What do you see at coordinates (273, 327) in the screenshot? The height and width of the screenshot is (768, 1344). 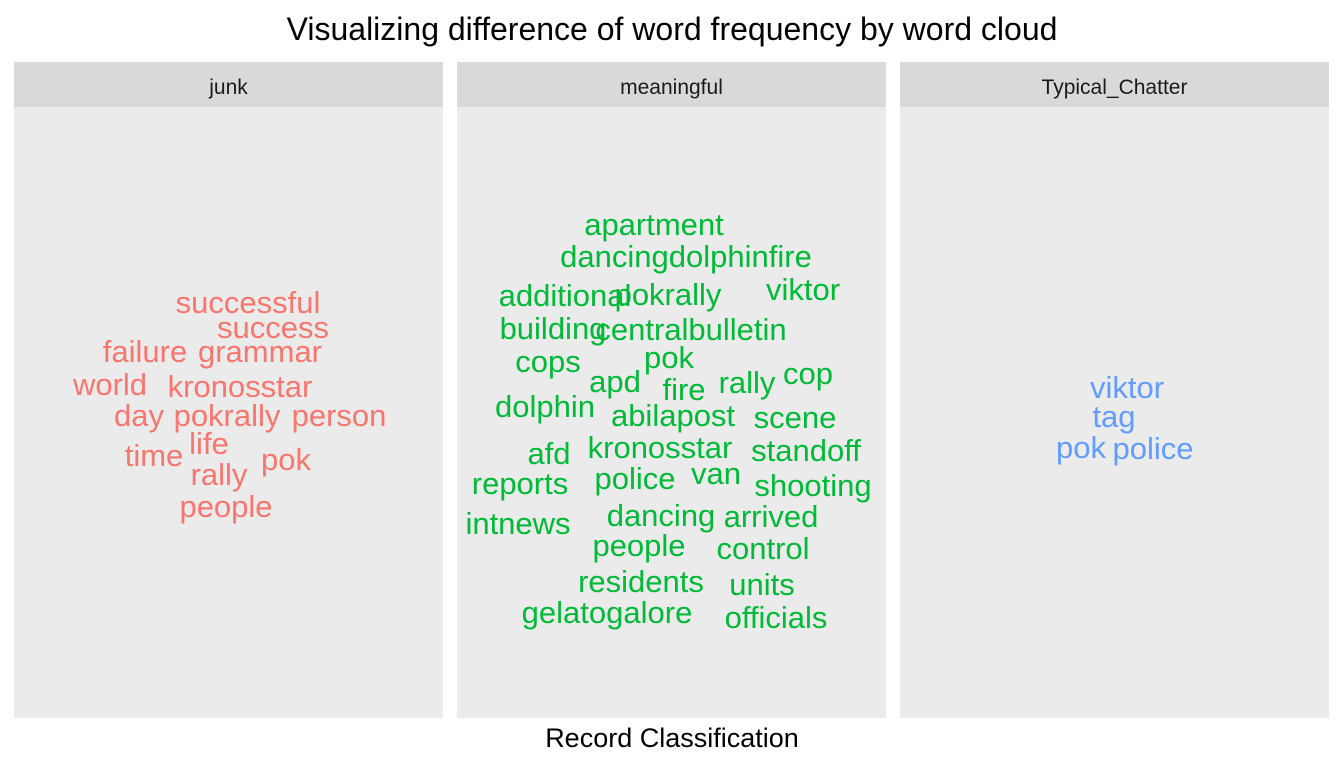 I see `word-cloud-word: success` at bounding box center [273, 327].